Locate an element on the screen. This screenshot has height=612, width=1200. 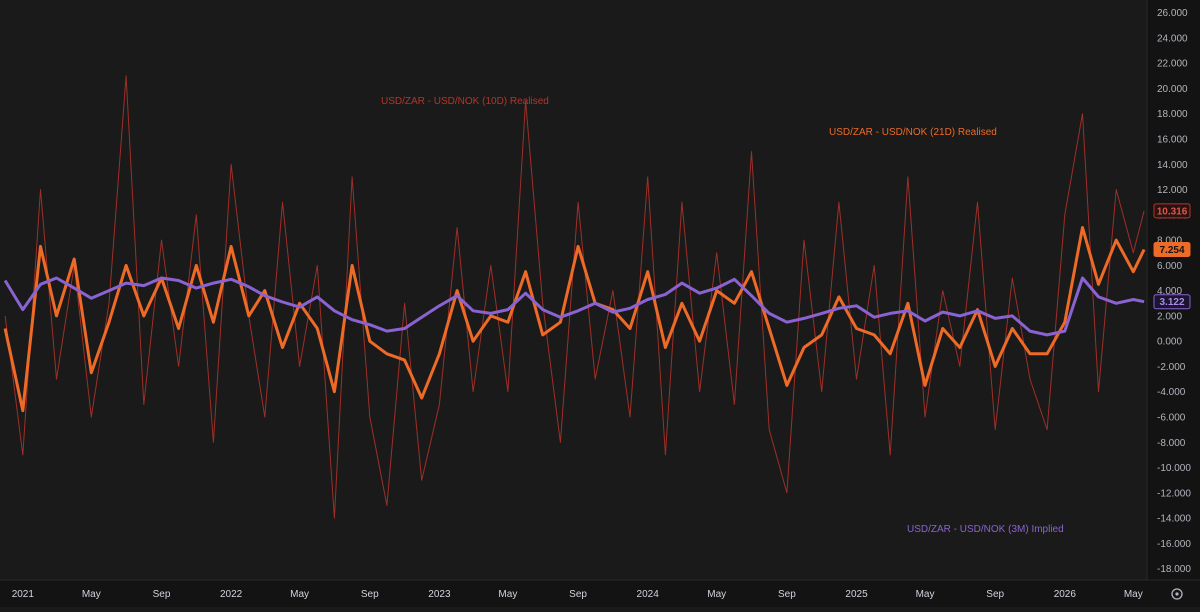
last-value-tags: 10.316 7.254 3.122 is located at coordinates (1172, 256).